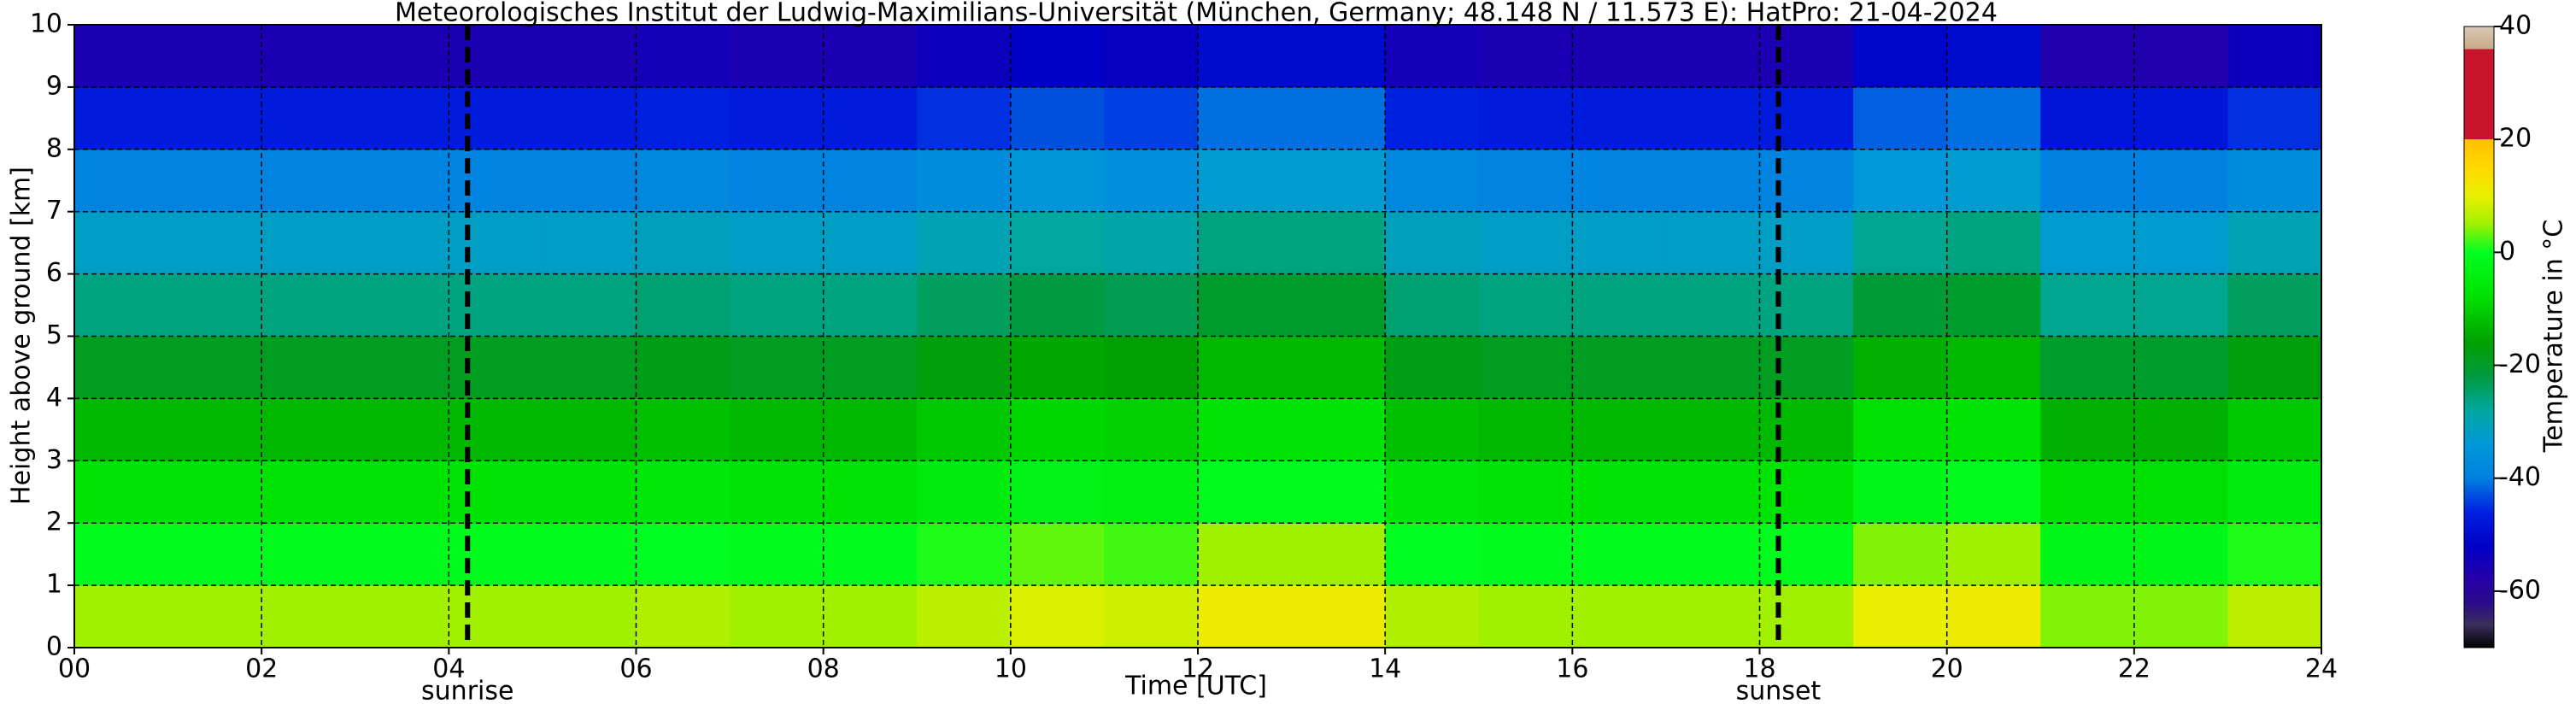 The image size is (2576, 704). I want to click on y-tick-label: 0, so click(54, 647).